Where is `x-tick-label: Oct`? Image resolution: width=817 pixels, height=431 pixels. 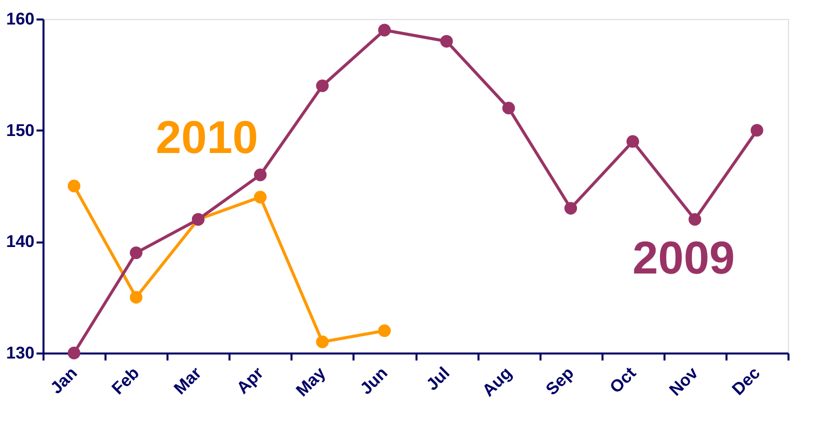
x-tick-label: Oct is located at coordinates (623, 380).